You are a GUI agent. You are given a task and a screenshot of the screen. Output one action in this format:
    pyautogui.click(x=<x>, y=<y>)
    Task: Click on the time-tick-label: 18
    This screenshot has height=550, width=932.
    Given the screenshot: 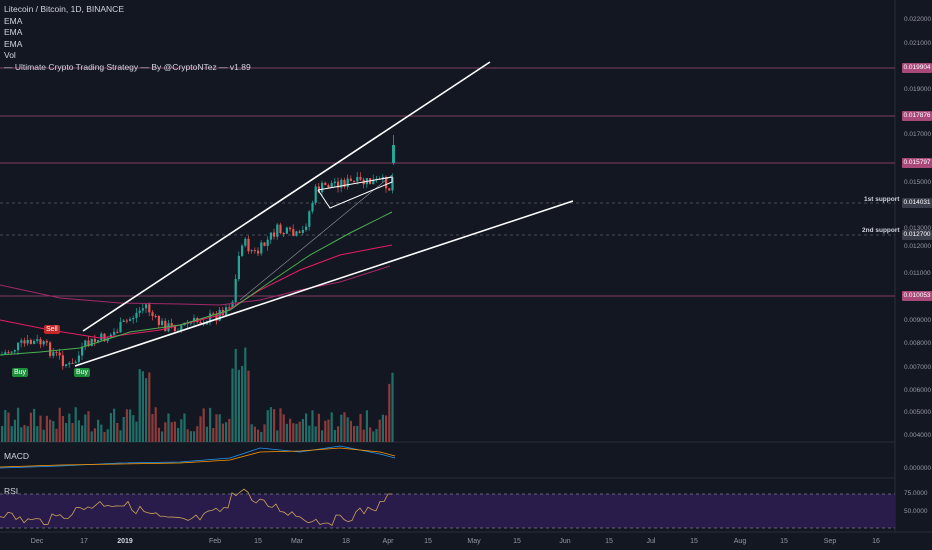 What is the action you would take?
    pyautogui.click(x=346, y=541)
    